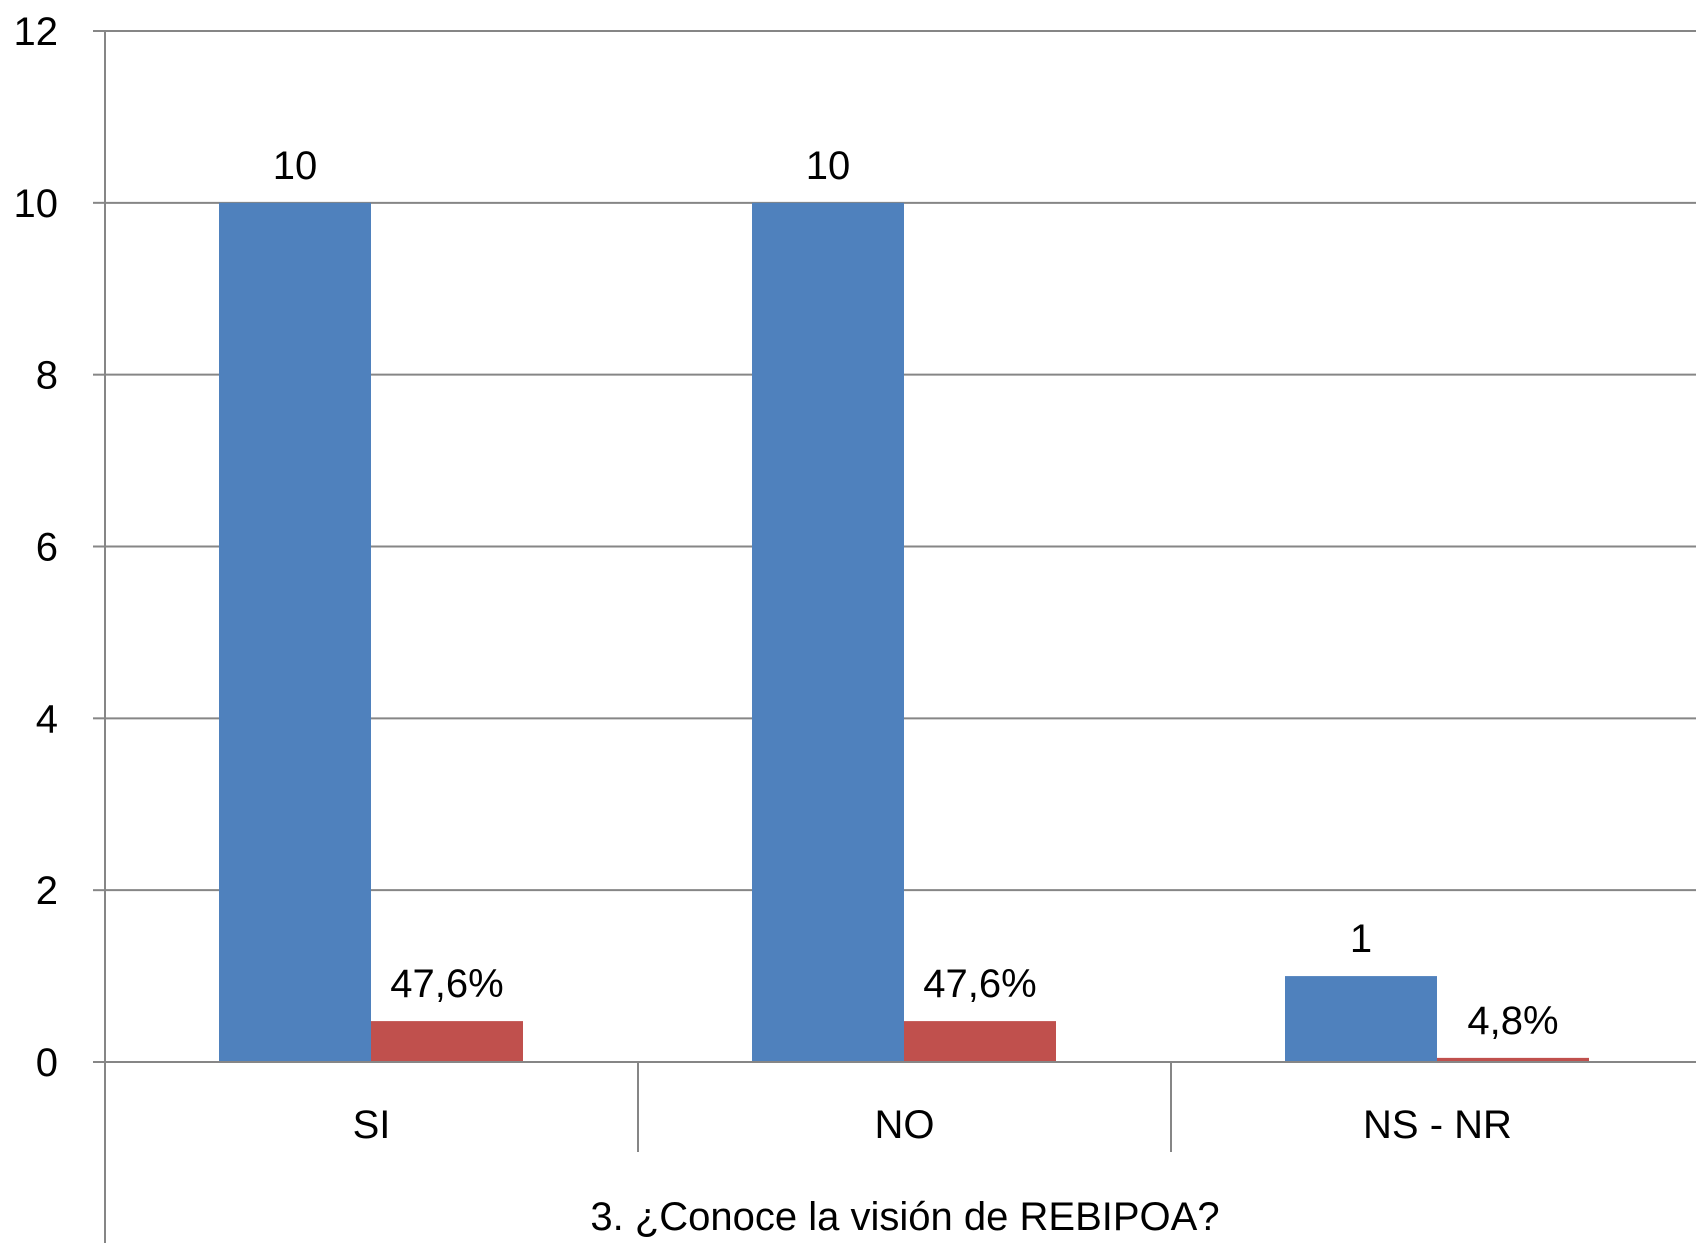 The height and width of the screenshot is (1243, 1696). What do you see at coordinates (47, 719) in the screenshot?
I see `y-tick-label: 4` at bounding box center [47, 719].